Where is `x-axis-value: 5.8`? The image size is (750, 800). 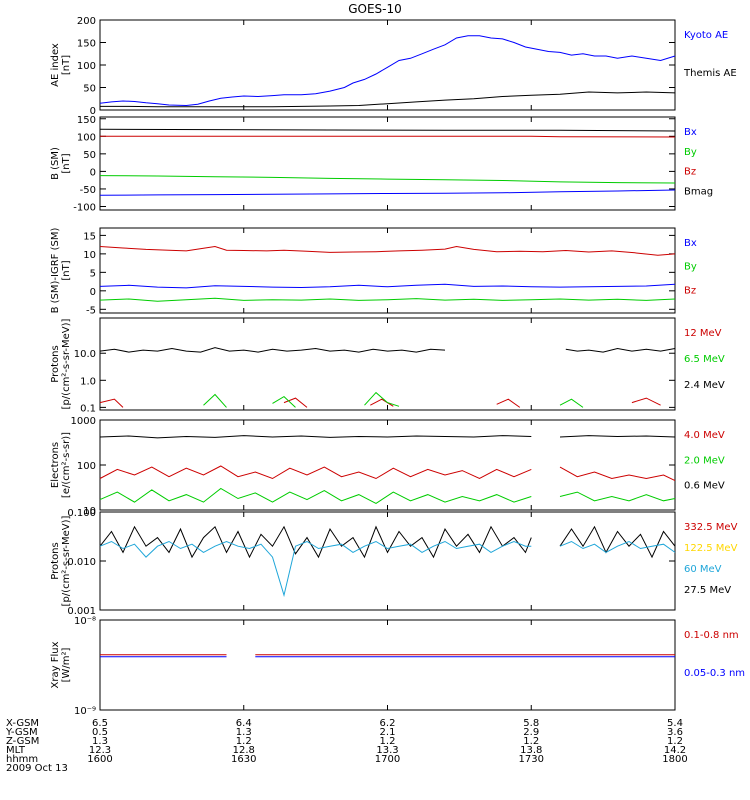 x-axis-value: 5.8 is located at coordinates (531, 723).